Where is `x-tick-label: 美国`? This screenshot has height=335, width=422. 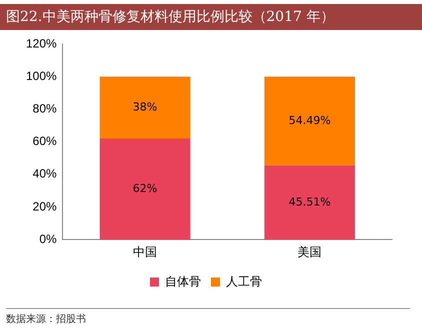
x-tick-label: 美国 is located at coordinates (310, 252).